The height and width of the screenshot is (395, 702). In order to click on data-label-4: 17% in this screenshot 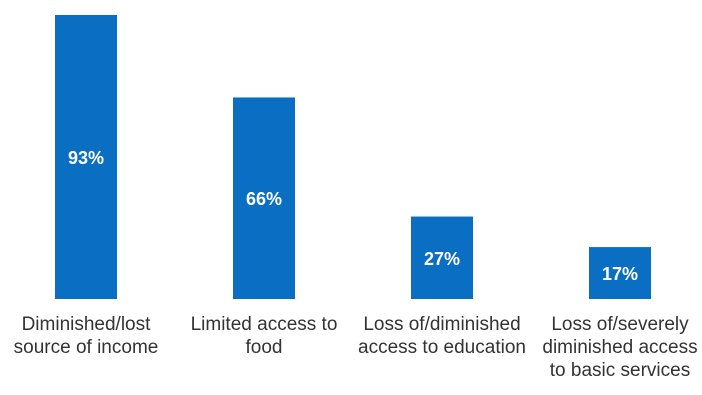, I will do `click(620, 274)`.